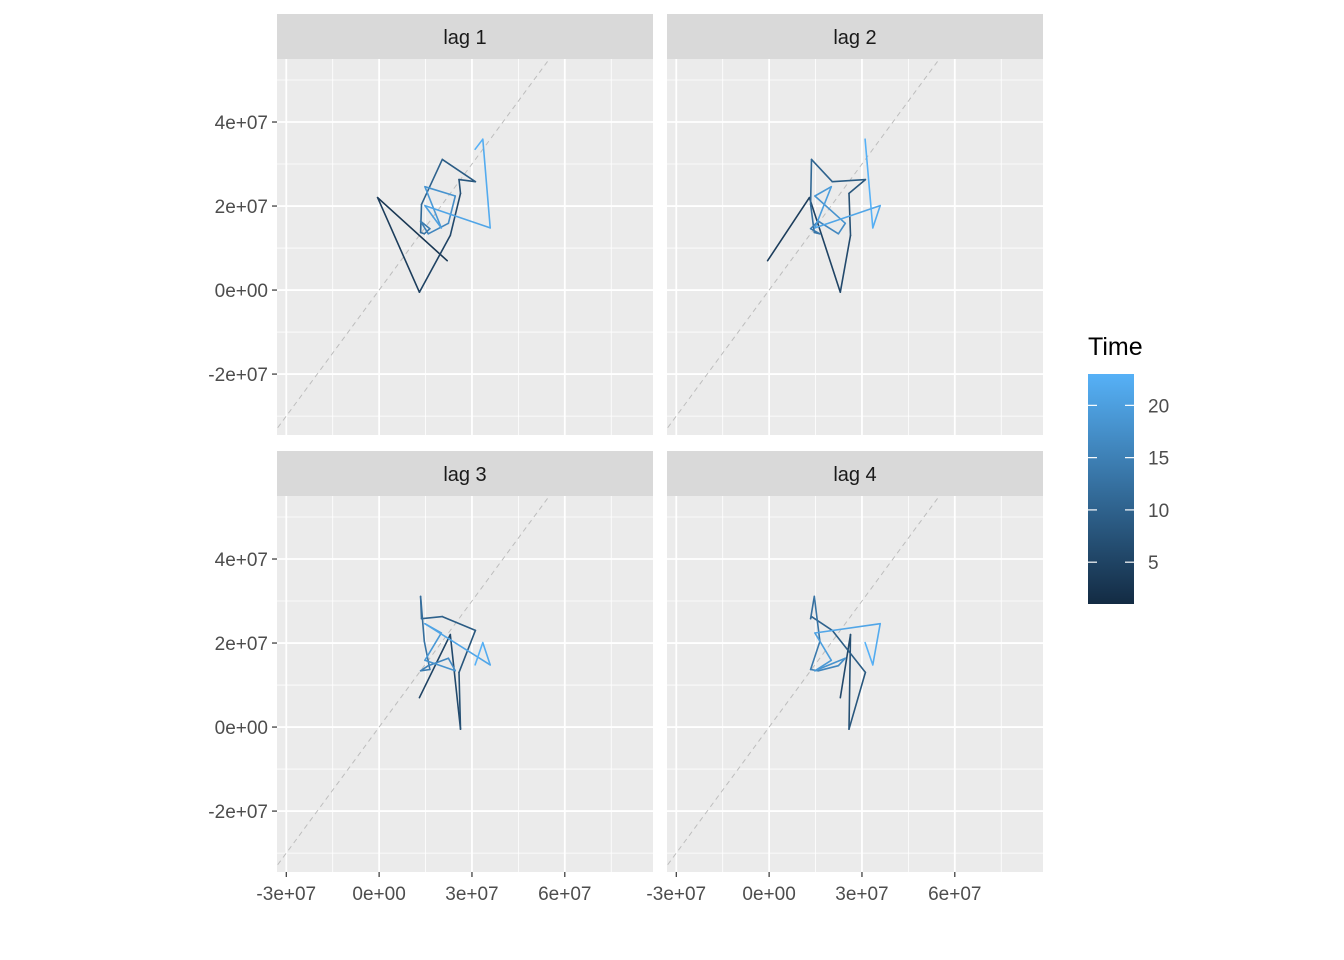 This screenshot has height=960, width=1344. Describe the element at coordinates (471, 894) in the screenshot. I see `x-tick-label: 3e+07` at that location.